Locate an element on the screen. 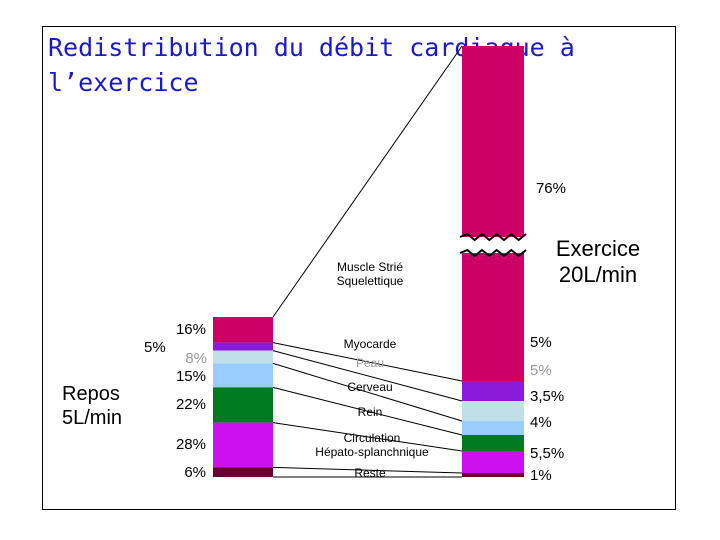 Image resolution: width=720 pixels, height=540 pixels. bar-repos-cerveau is located at coordinates (243, 375).